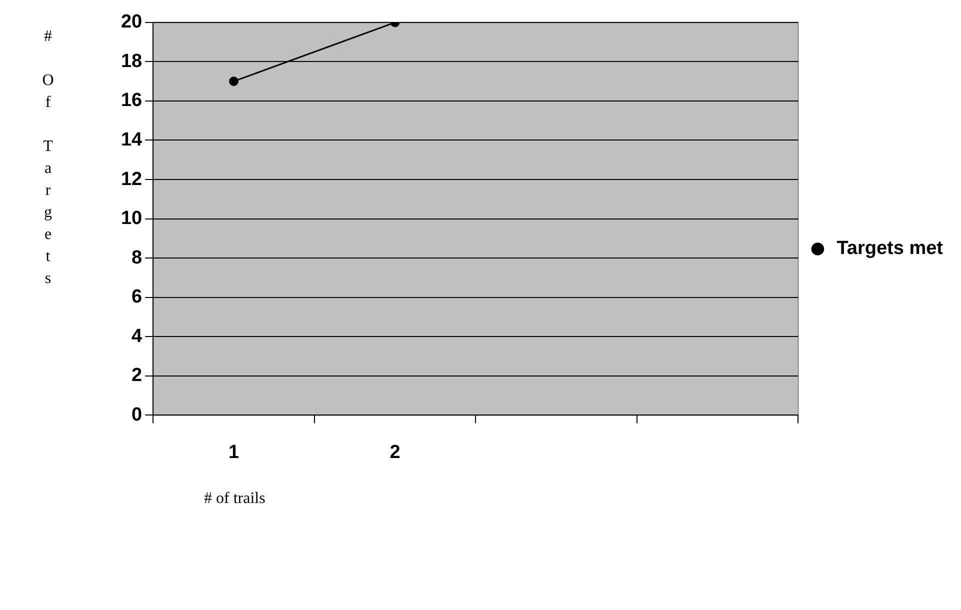 This screenshot has height=610, width=961. What do you see at coordinates (131, 61) in the screenshot?
I see `y-tick-label: 18` at bounding box center [131, 61].